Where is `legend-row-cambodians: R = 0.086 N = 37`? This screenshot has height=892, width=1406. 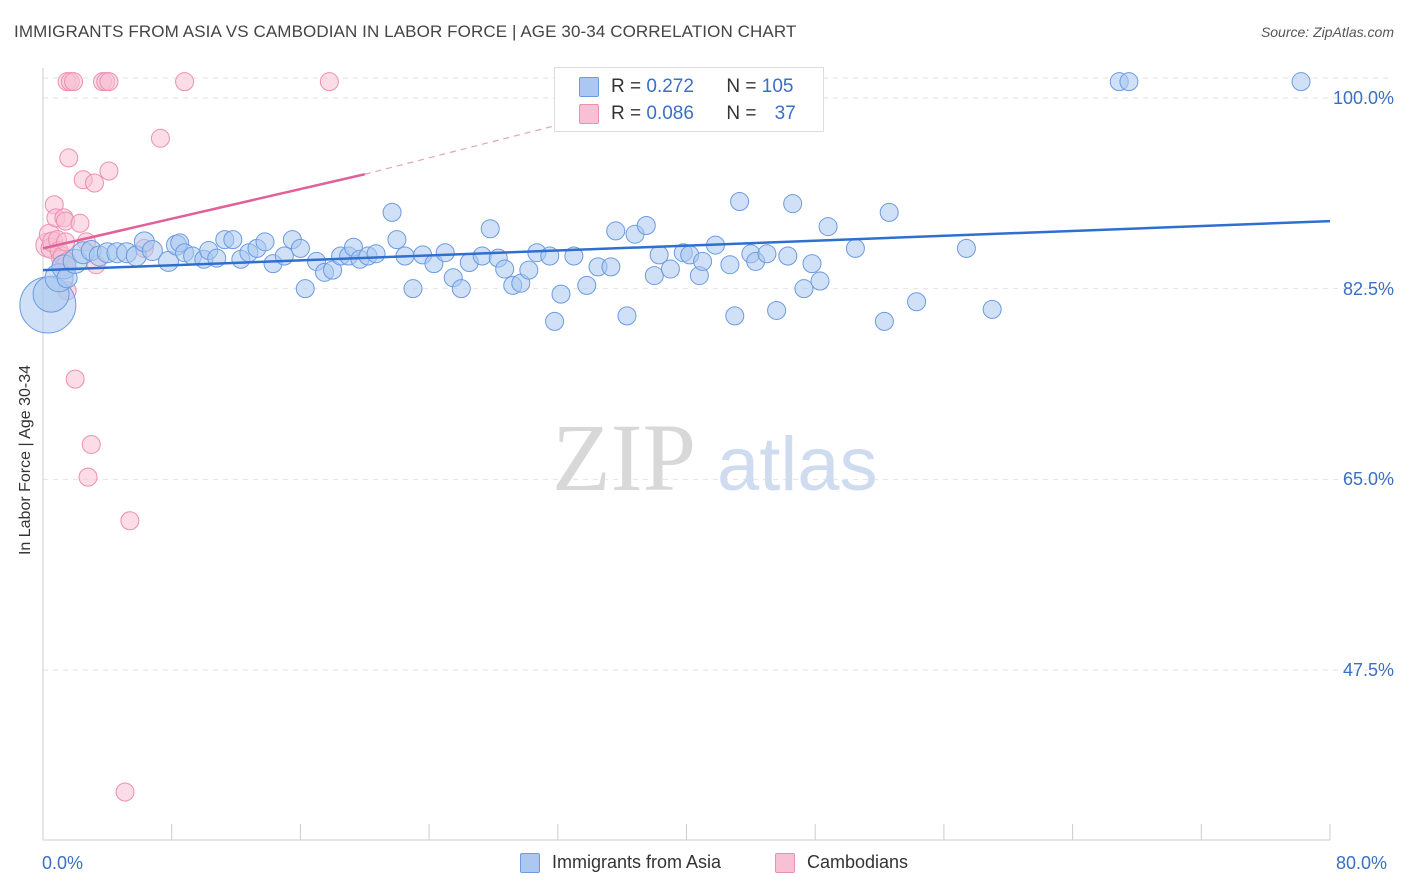
legend-row-cambodians: R = 0.086 N = 37 is located at coordinates (687, 114).